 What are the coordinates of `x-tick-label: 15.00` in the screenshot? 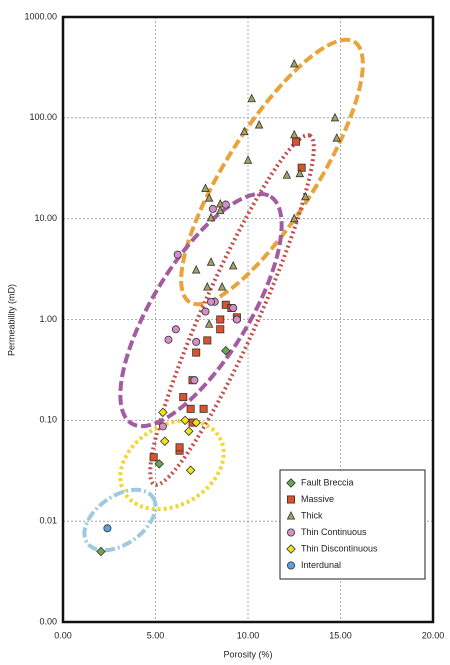 It's located at (340, 635).